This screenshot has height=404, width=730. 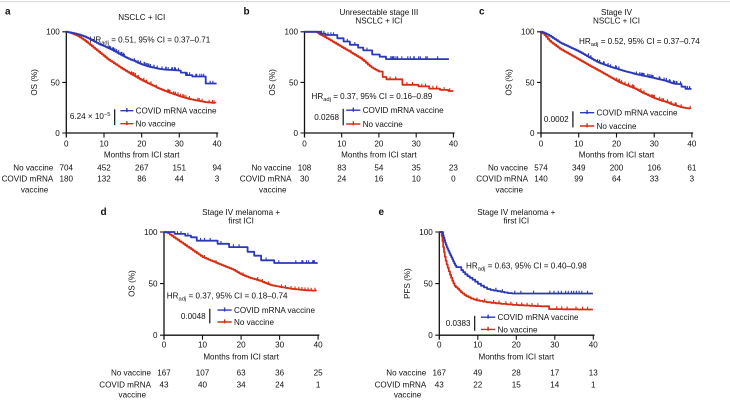 I want to click on svg-text: 83, so click(x=342, y=167).